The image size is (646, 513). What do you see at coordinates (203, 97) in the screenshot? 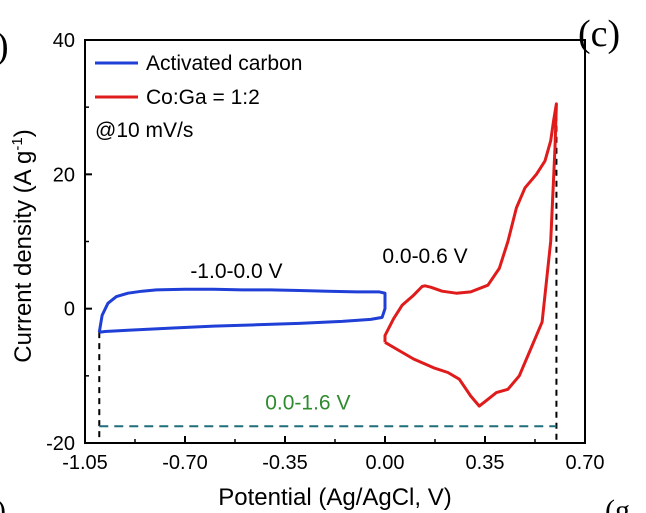
I see `legend-label-co-ga: Co:Ga = 1:2` at bounding box center [203, 97].